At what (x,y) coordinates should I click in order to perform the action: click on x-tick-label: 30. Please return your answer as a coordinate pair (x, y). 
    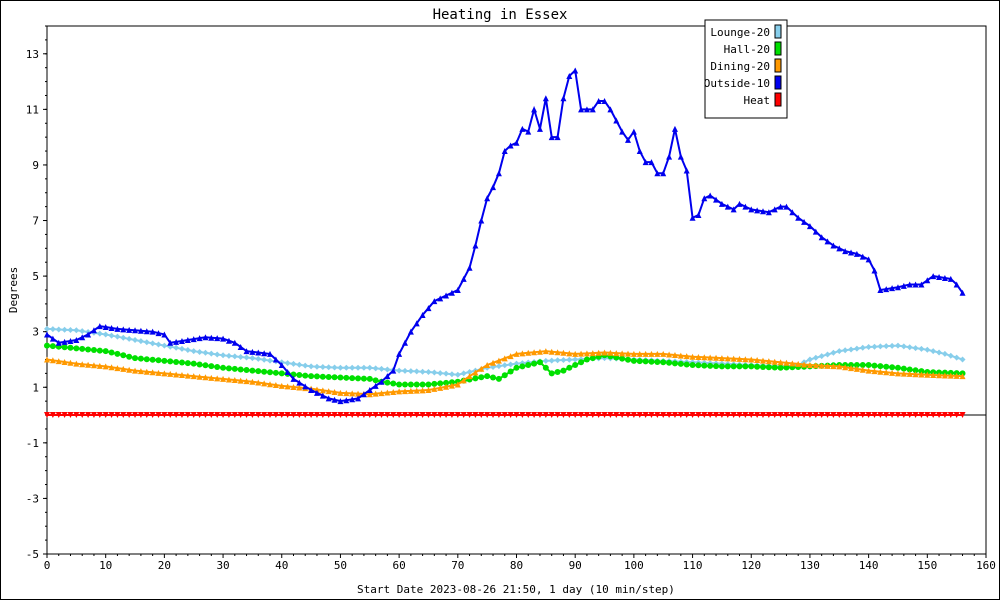
    Looking at the image, I should click on (222, 565).